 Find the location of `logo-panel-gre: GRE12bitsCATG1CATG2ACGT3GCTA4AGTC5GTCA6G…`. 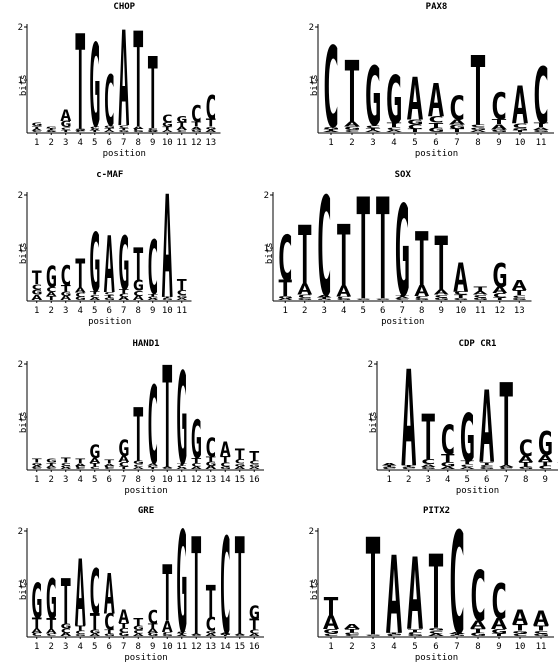

logo-panel-gre: GRE12bitsCATG1CATG2ACGT3GCTA4AGTC5GTCA6G… is located at coordinates (141, 582).